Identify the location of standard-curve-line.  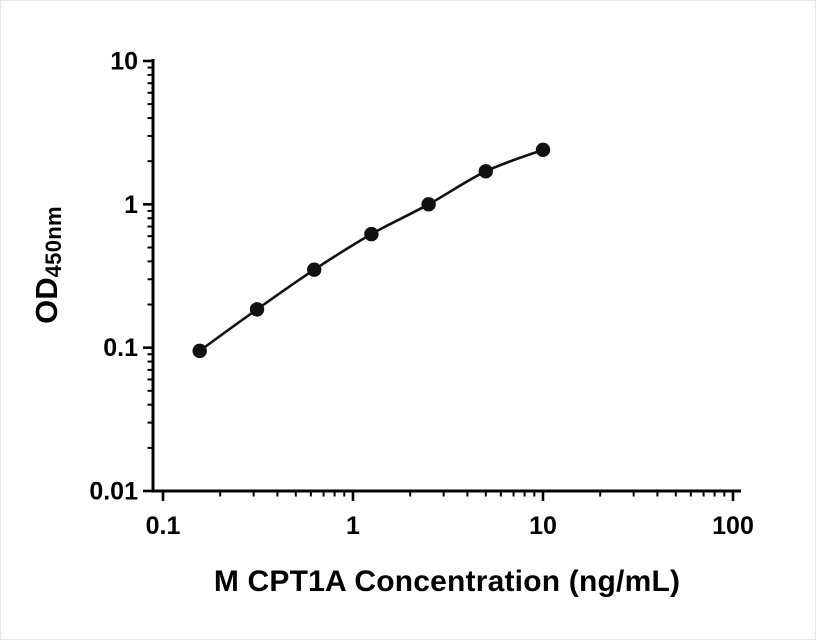
(371, 250).